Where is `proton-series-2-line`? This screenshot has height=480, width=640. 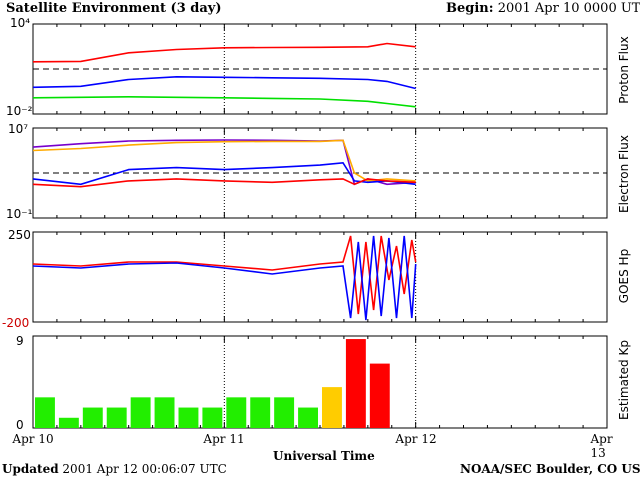 proton-series-2-line is located at coordinates (224, 101).